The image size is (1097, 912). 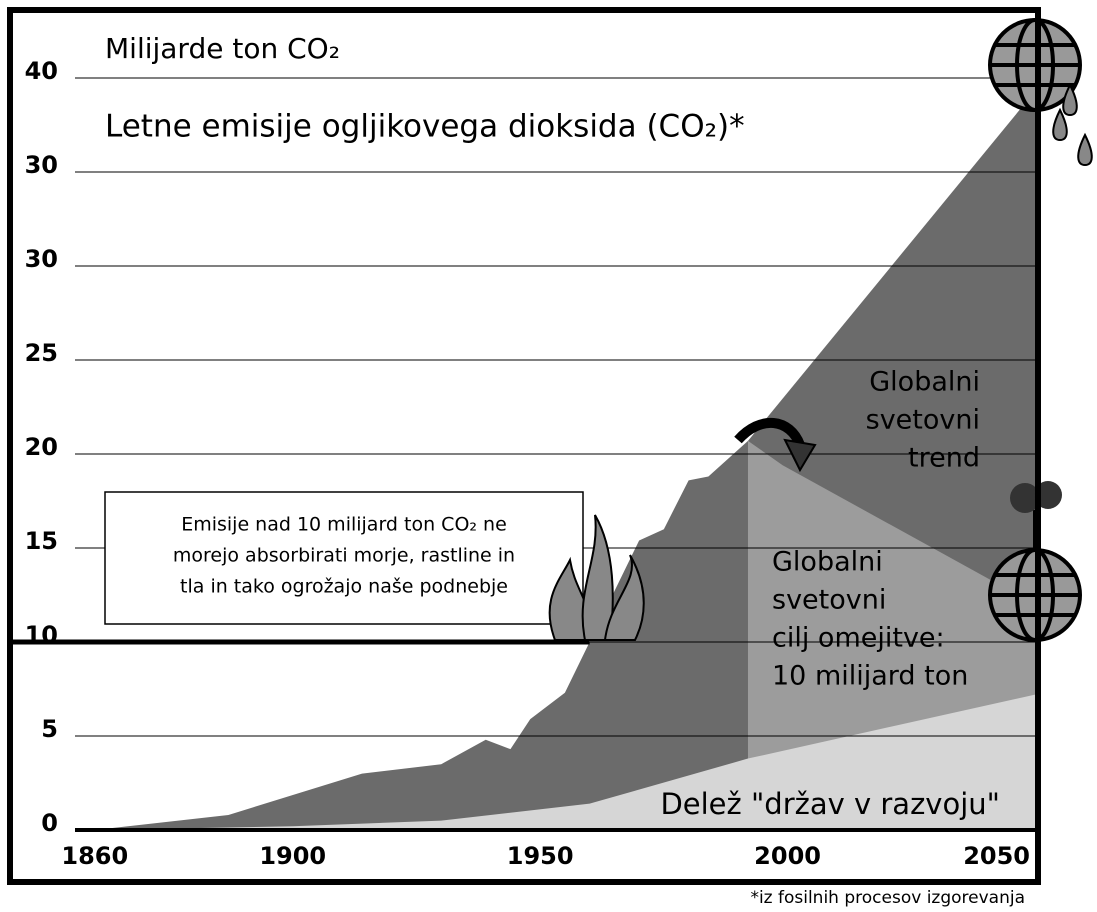 What do you see at coordinates (564, 762) in the screenshot?
I see `area` at bounding box center [564, 762].